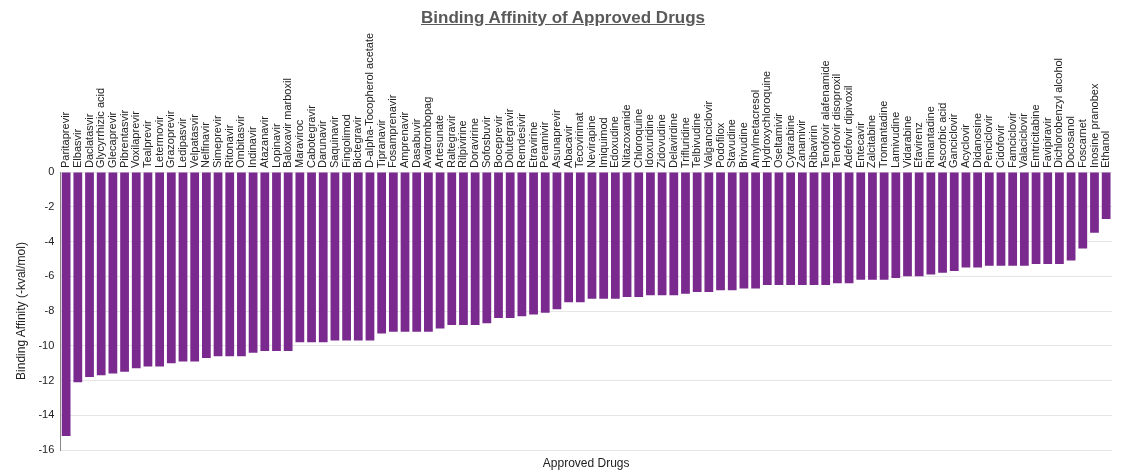 The image size is (1126, 476). What do you see at coordinates (46, 414) in the screenshot?
I see `y-tick-label: -14` at bounding box center [46, 414].